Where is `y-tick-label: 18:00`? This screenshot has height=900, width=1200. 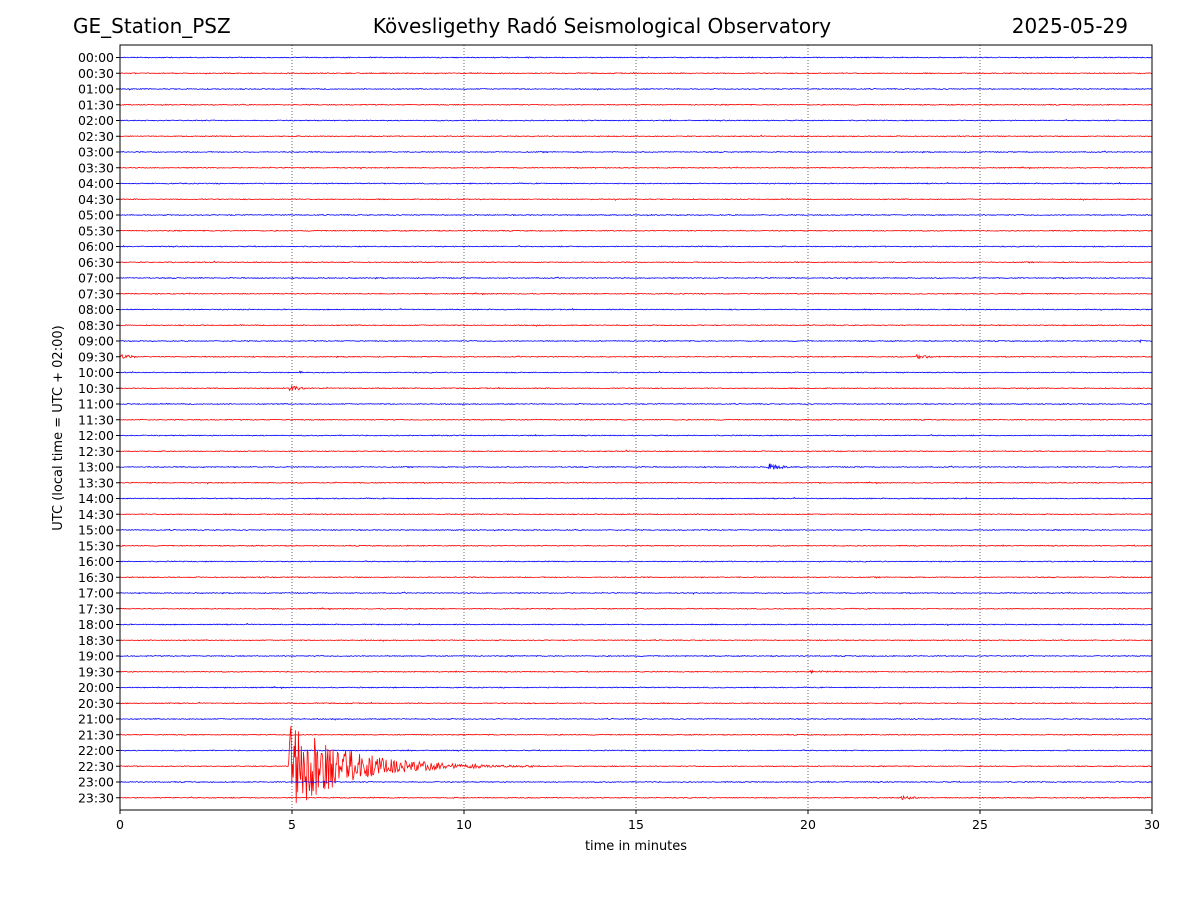 y-tick-label: 18:00 is located at coordinates (96, 624).